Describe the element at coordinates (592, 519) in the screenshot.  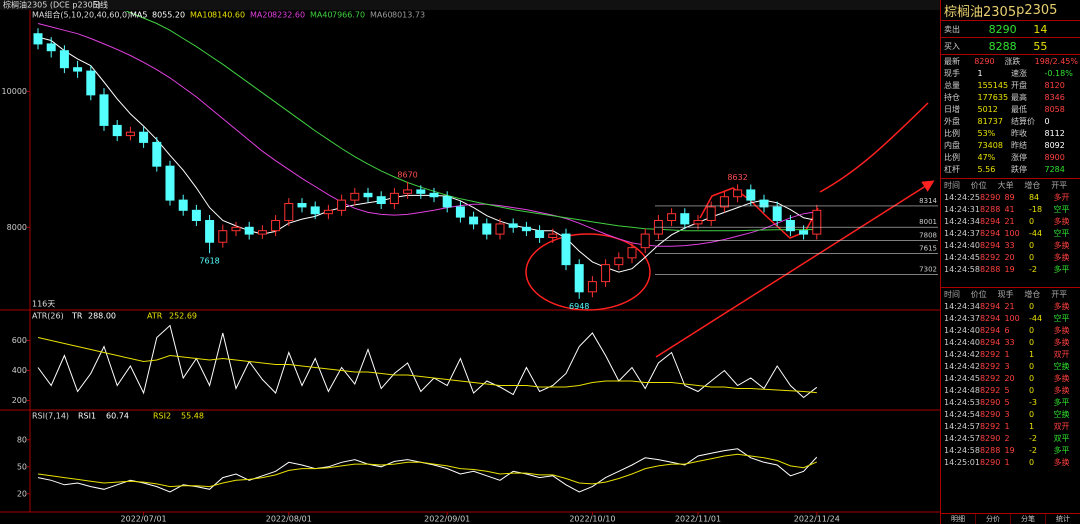
I see `x-tick-label: 2022/10/10` at that location.